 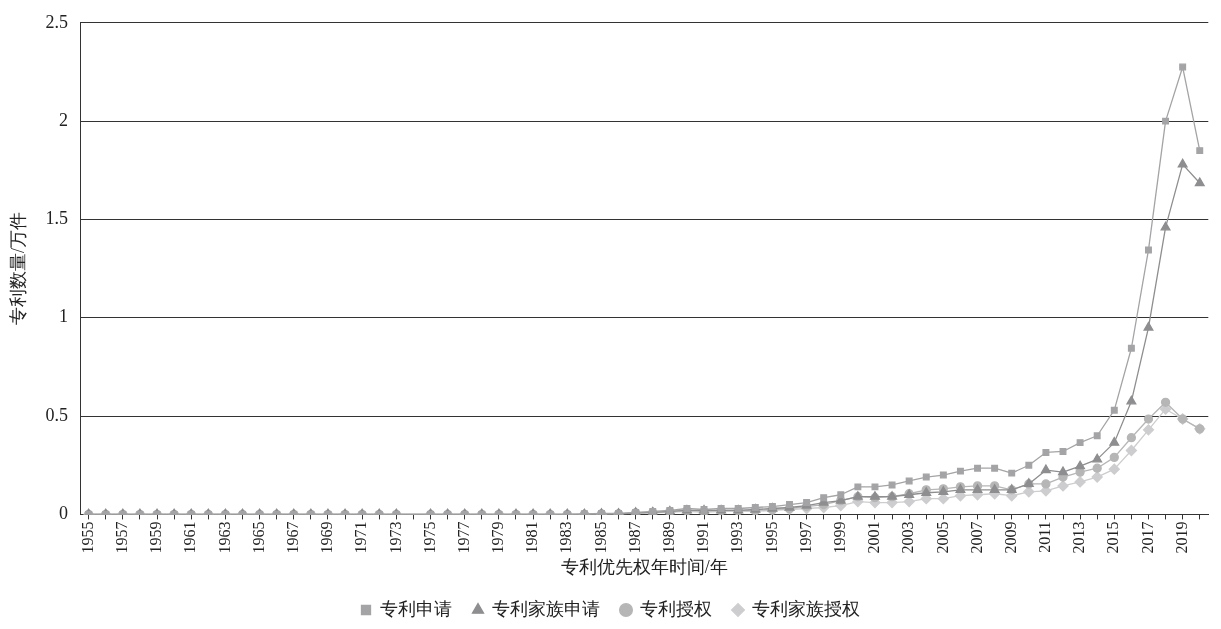 What do you see at coordinates (669, 537) in the screenshot?
I see `x-tick-label: 1989` at bounding box center [669, 537].